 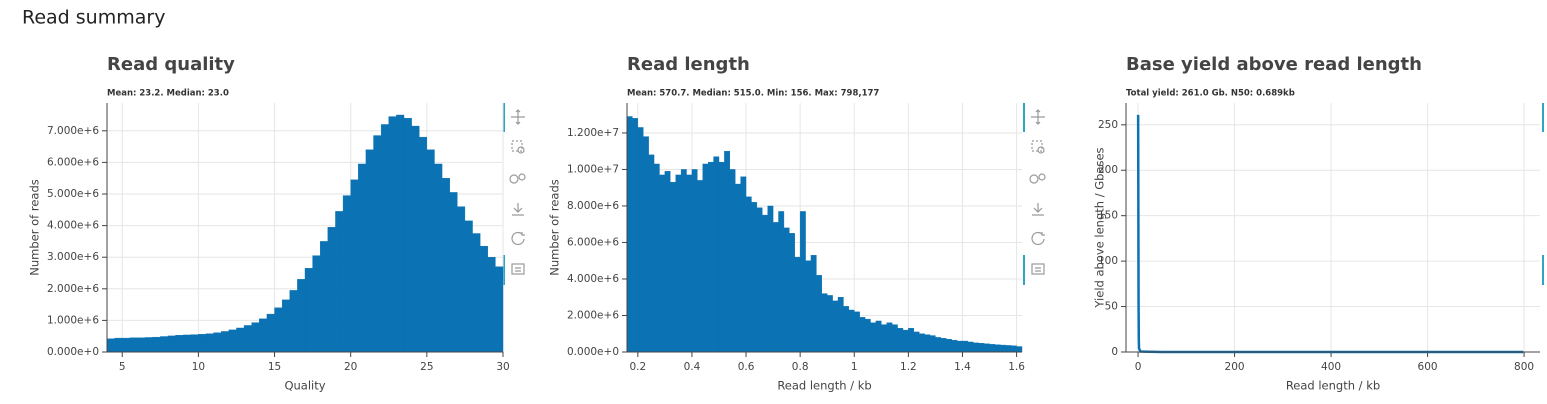 What do you see at coordinates (1210, 94) in the screenshot?
I see `chart-subtitle: Total yield: 261.0 Gb. N50: 0.689kb` at bounding box center [1210, 94].